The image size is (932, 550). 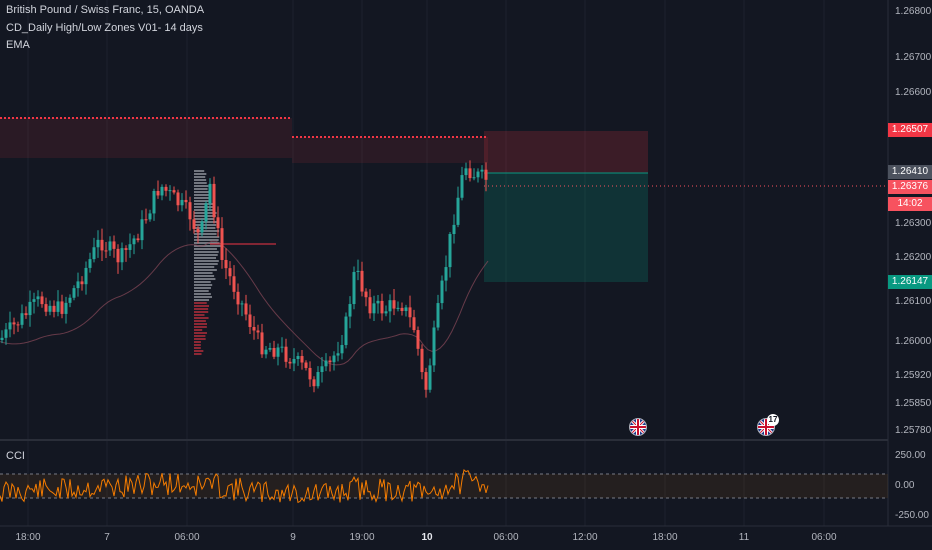 I want to click on time-tick: 7, so click(x=107, y=537).